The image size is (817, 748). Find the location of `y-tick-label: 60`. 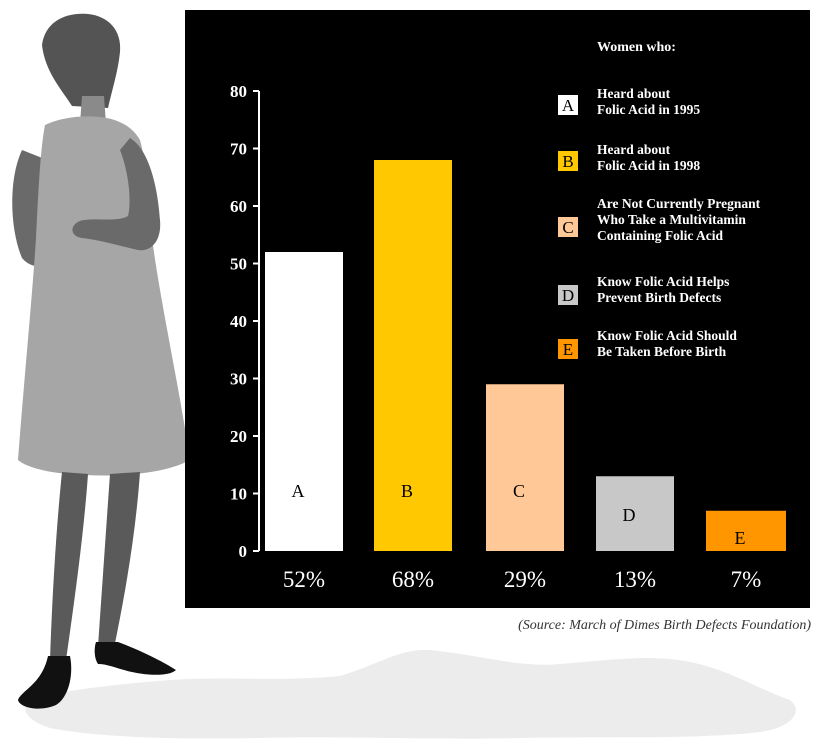

y-tick-label: 60 is located at coordinates (238, 206).